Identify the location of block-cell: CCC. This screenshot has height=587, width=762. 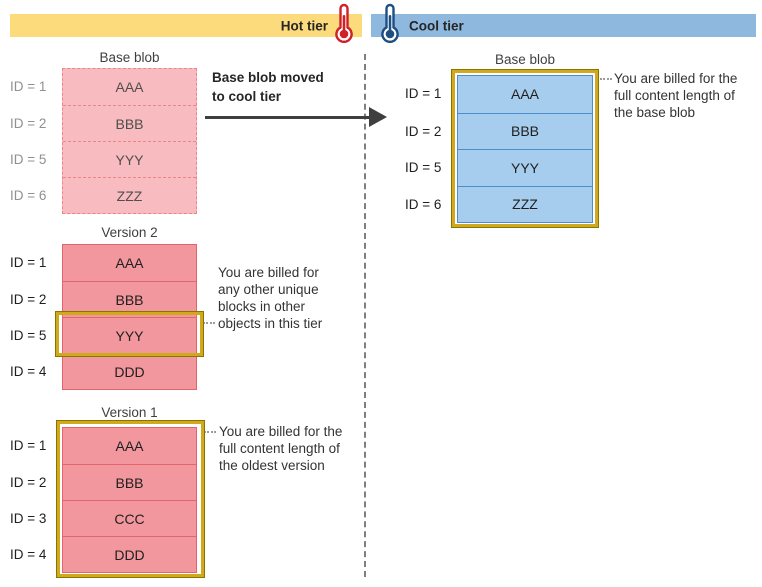
(129, 518).